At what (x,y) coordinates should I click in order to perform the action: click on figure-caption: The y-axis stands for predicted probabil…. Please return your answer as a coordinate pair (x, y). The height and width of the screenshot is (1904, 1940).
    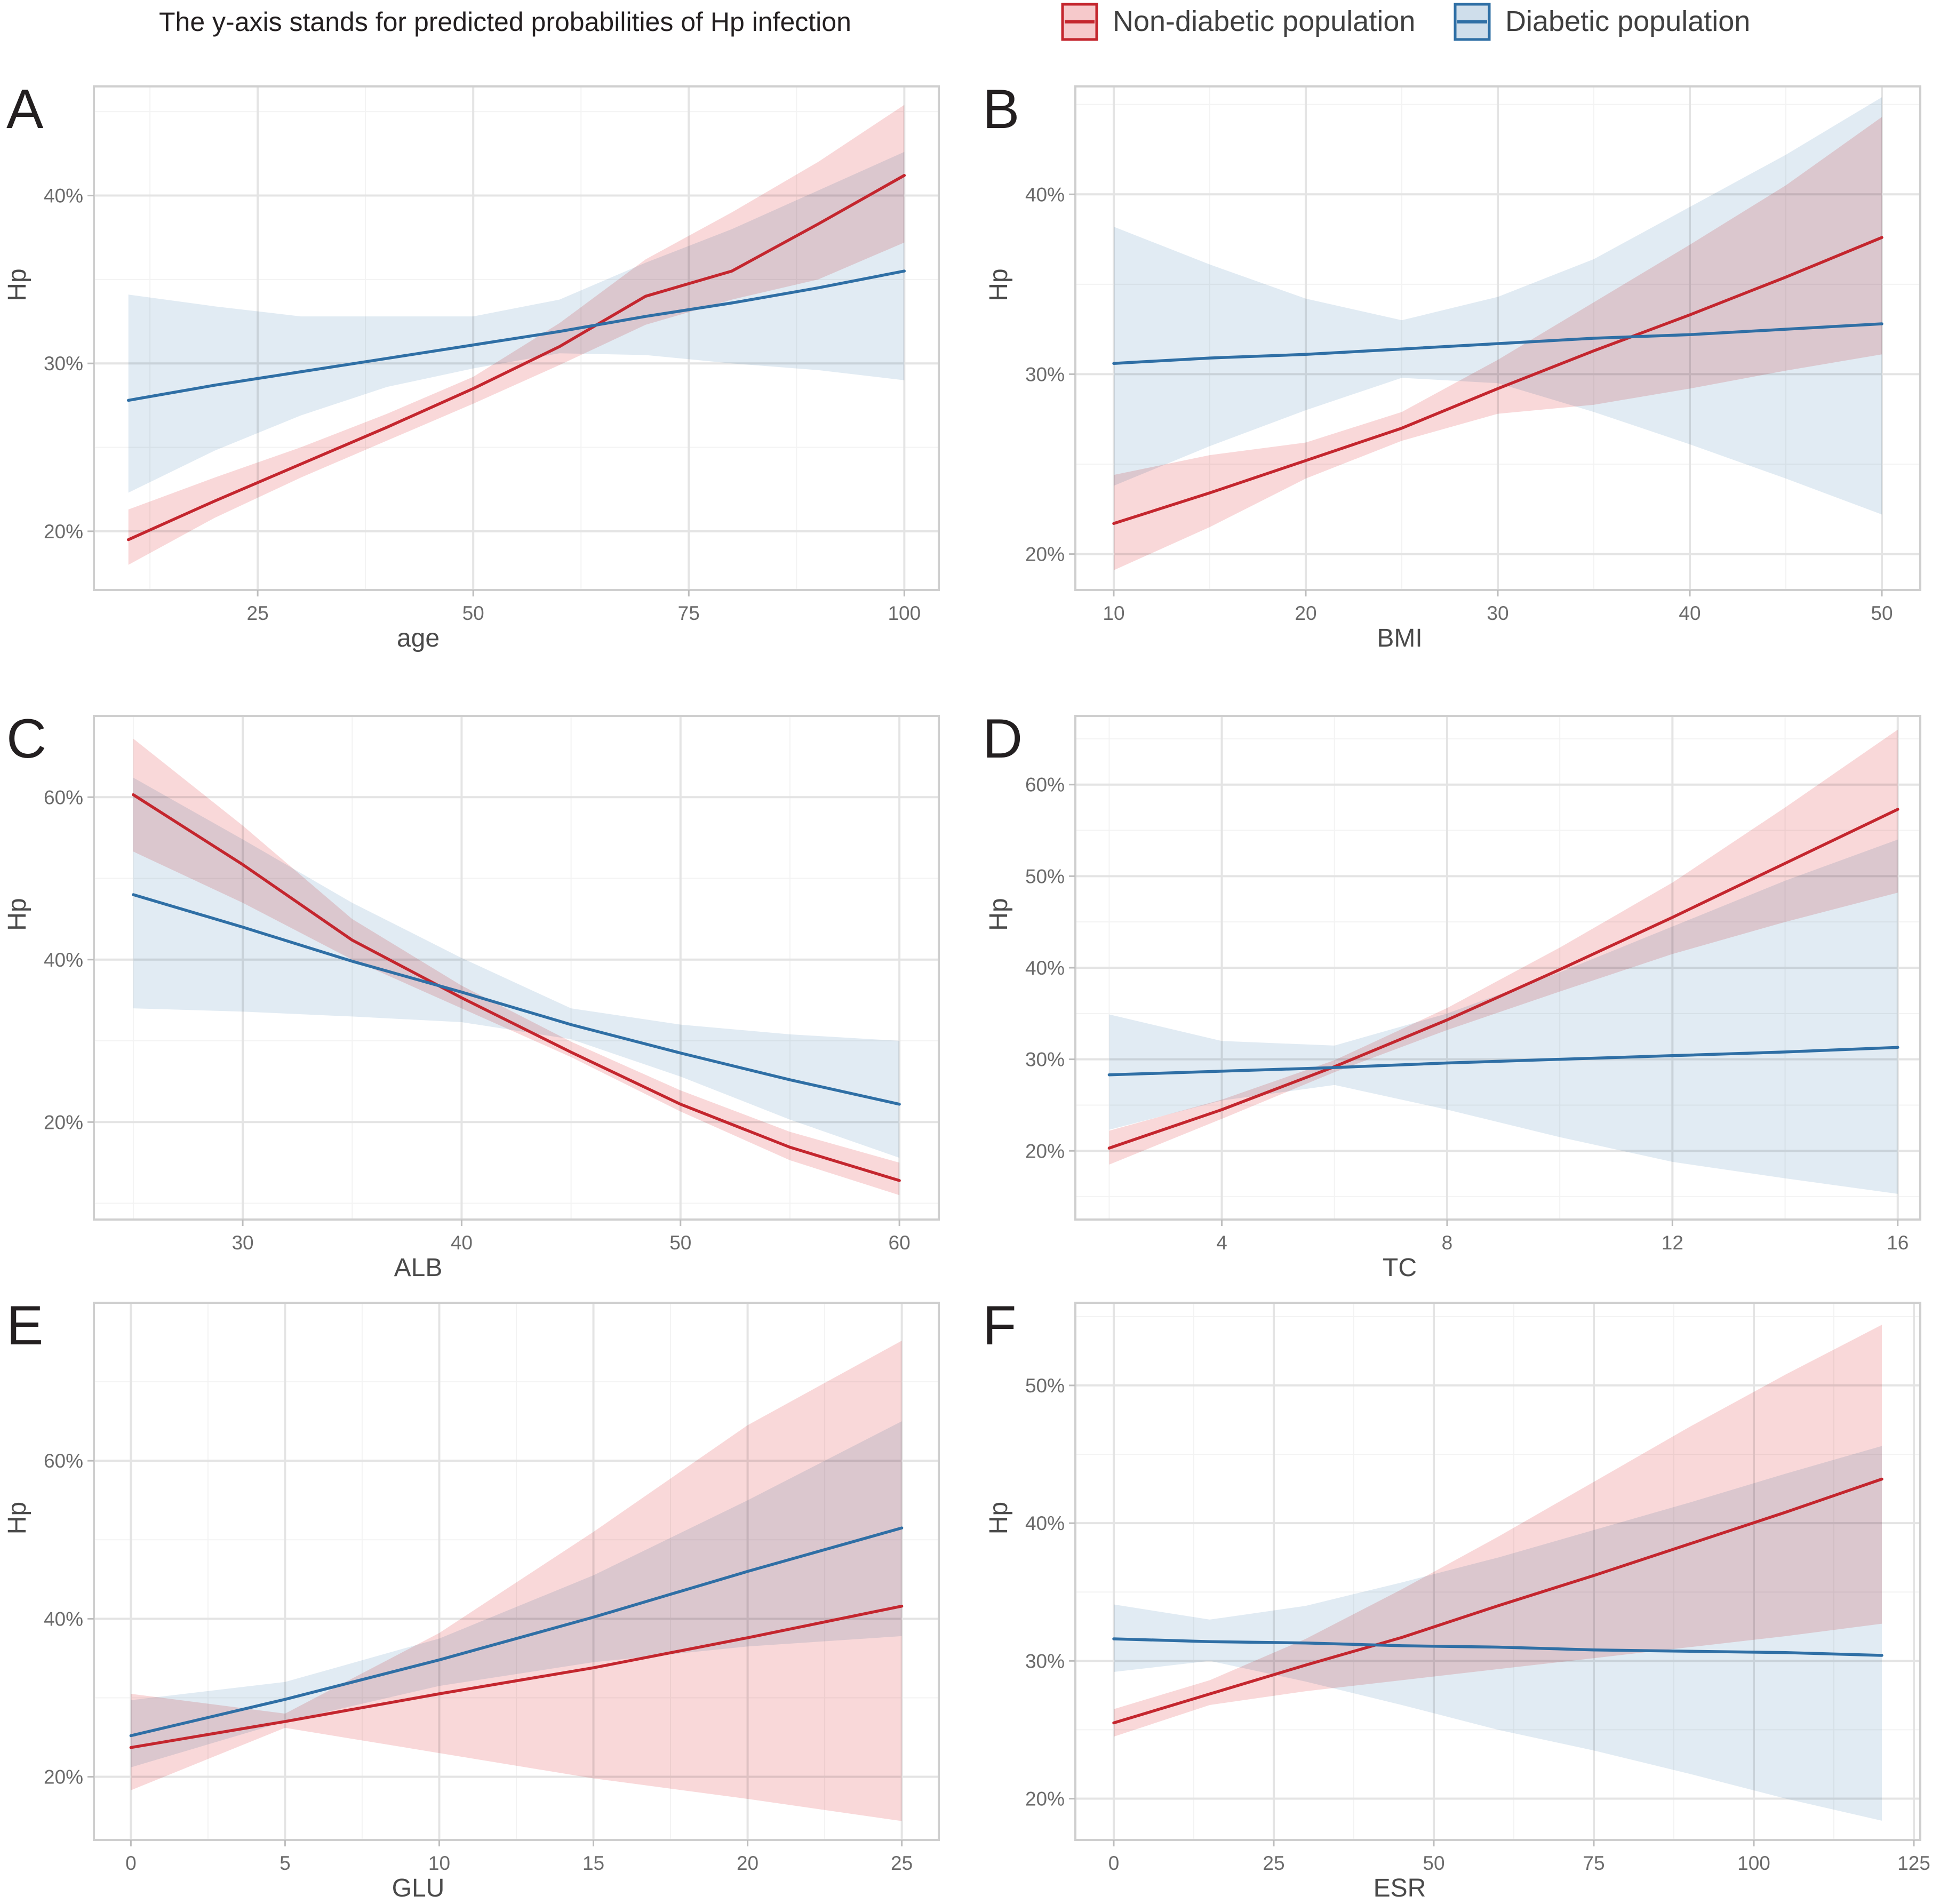
    Looking at the image, I should click on (505, 22).